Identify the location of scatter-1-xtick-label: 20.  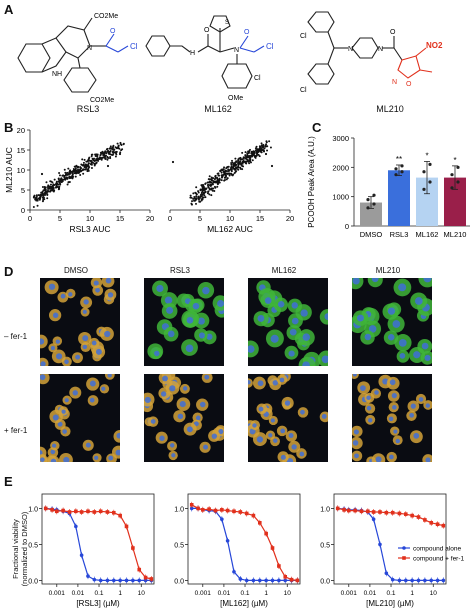
(290, 218).